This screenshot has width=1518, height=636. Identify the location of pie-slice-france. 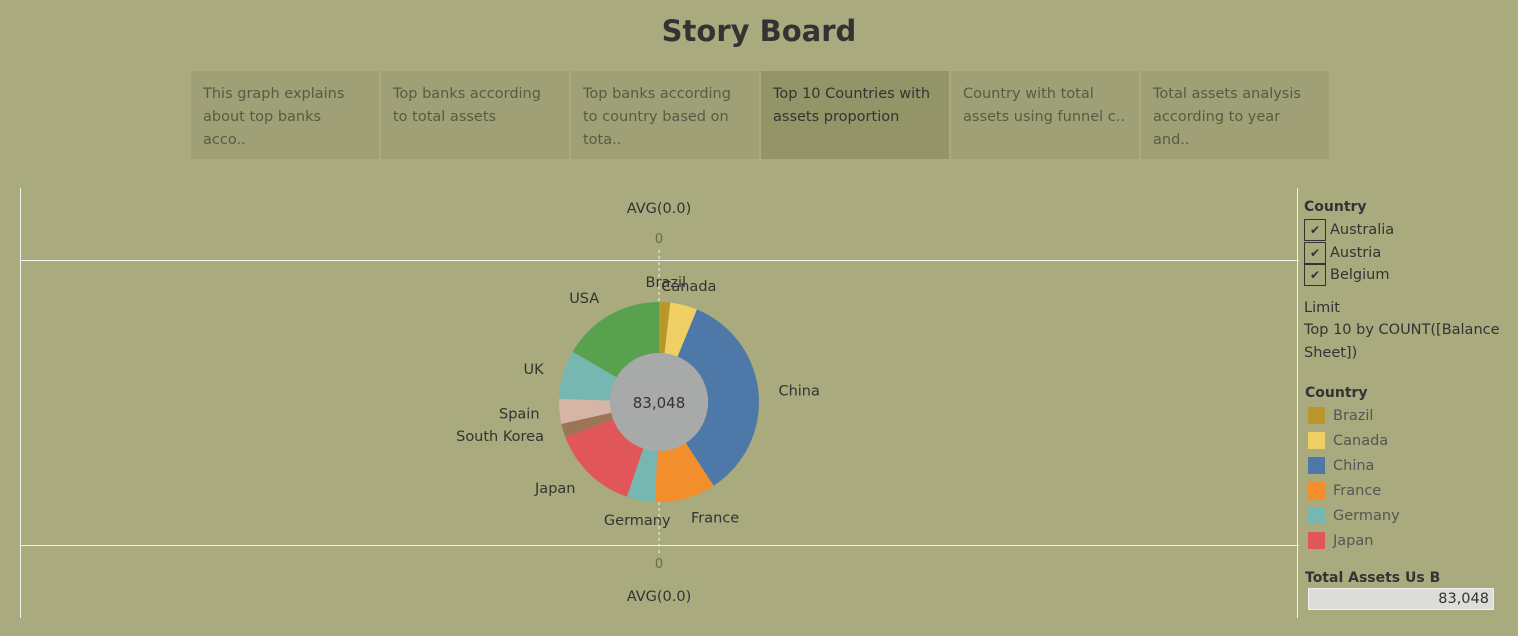
(684, 473).